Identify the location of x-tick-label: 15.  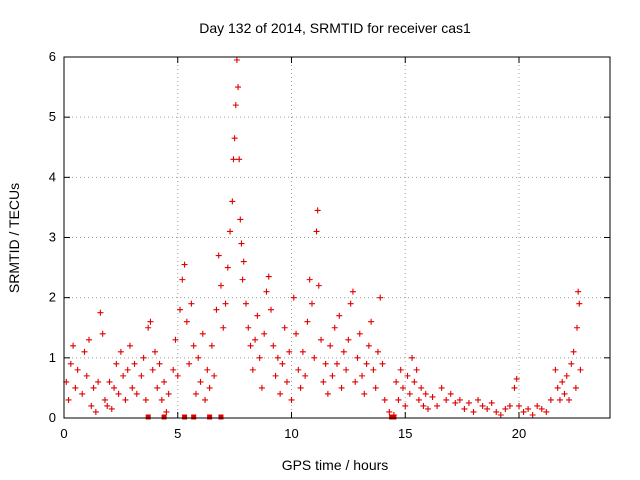
(405, 433).